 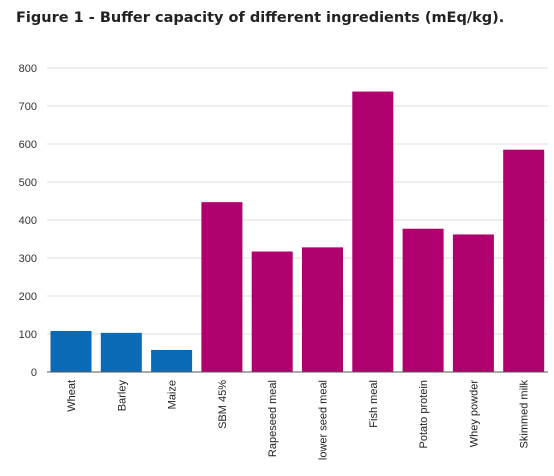 I want to click on x-tick-label: Potato protein, so click(x=424, y=414).